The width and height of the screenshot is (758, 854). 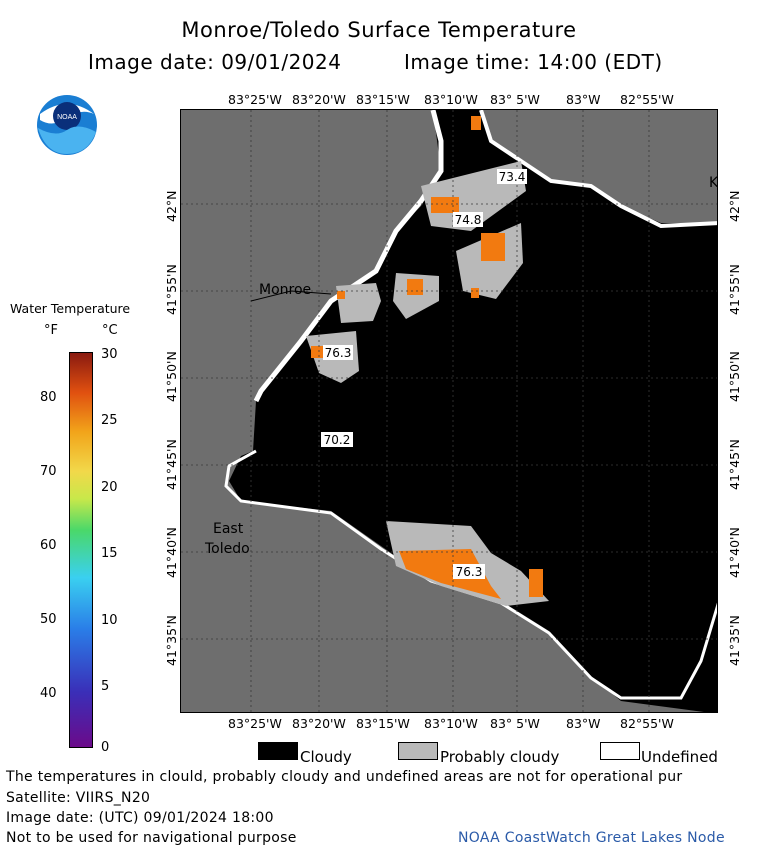 I want to click on c-tick: 20, so click(x=109, y=487).